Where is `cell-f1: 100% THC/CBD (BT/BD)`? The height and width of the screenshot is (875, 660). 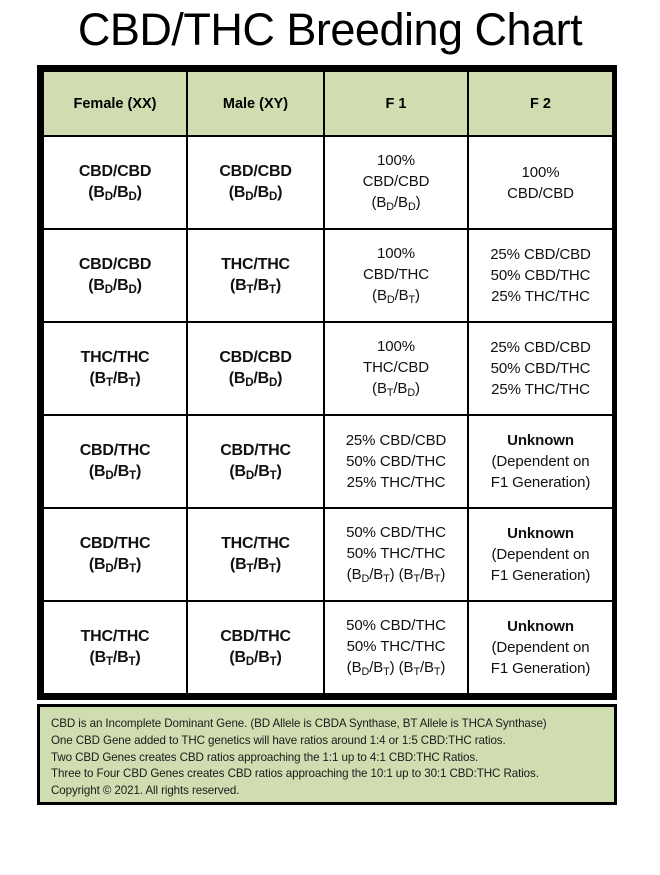
cell-f1: 100% THC/CBD (BT/BD) is located at coordinates (396, 368).